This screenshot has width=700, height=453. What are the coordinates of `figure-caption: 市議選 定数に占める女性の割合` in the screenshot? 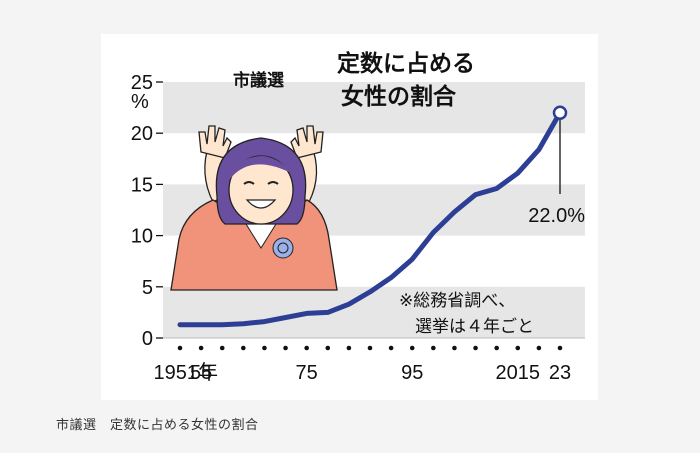 It's located at (157, 425).